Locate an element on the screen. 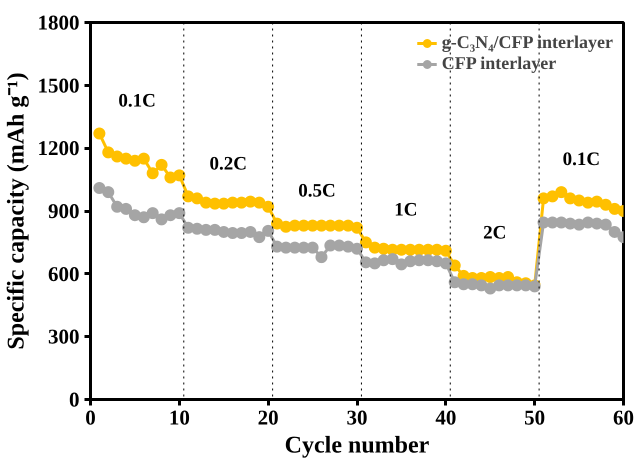 Image resolution: width=638 pixels, height=461 pixels. annotation: 0.2C is located at coordinates (228, 163).